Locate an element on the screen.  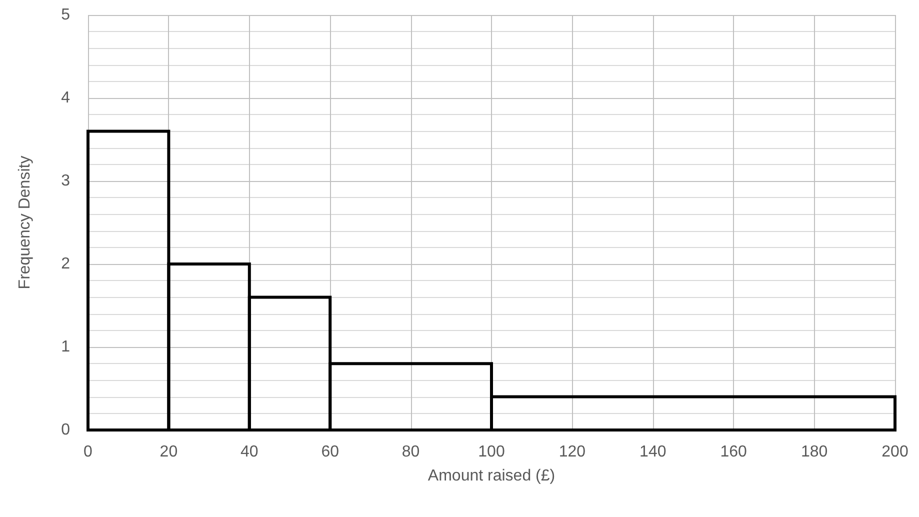
x-tick-label: 120 is located at coordinates (572, 452).